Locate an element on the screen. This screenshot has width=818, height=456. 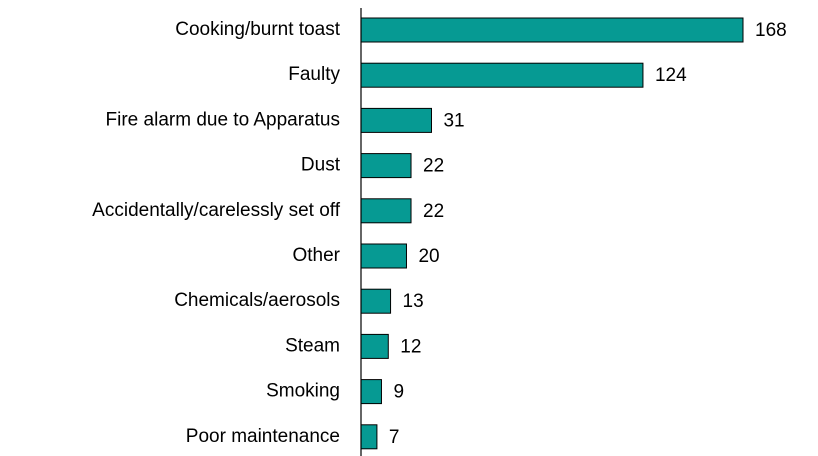
category-label: Faulty is located at coordinates (314, 74).